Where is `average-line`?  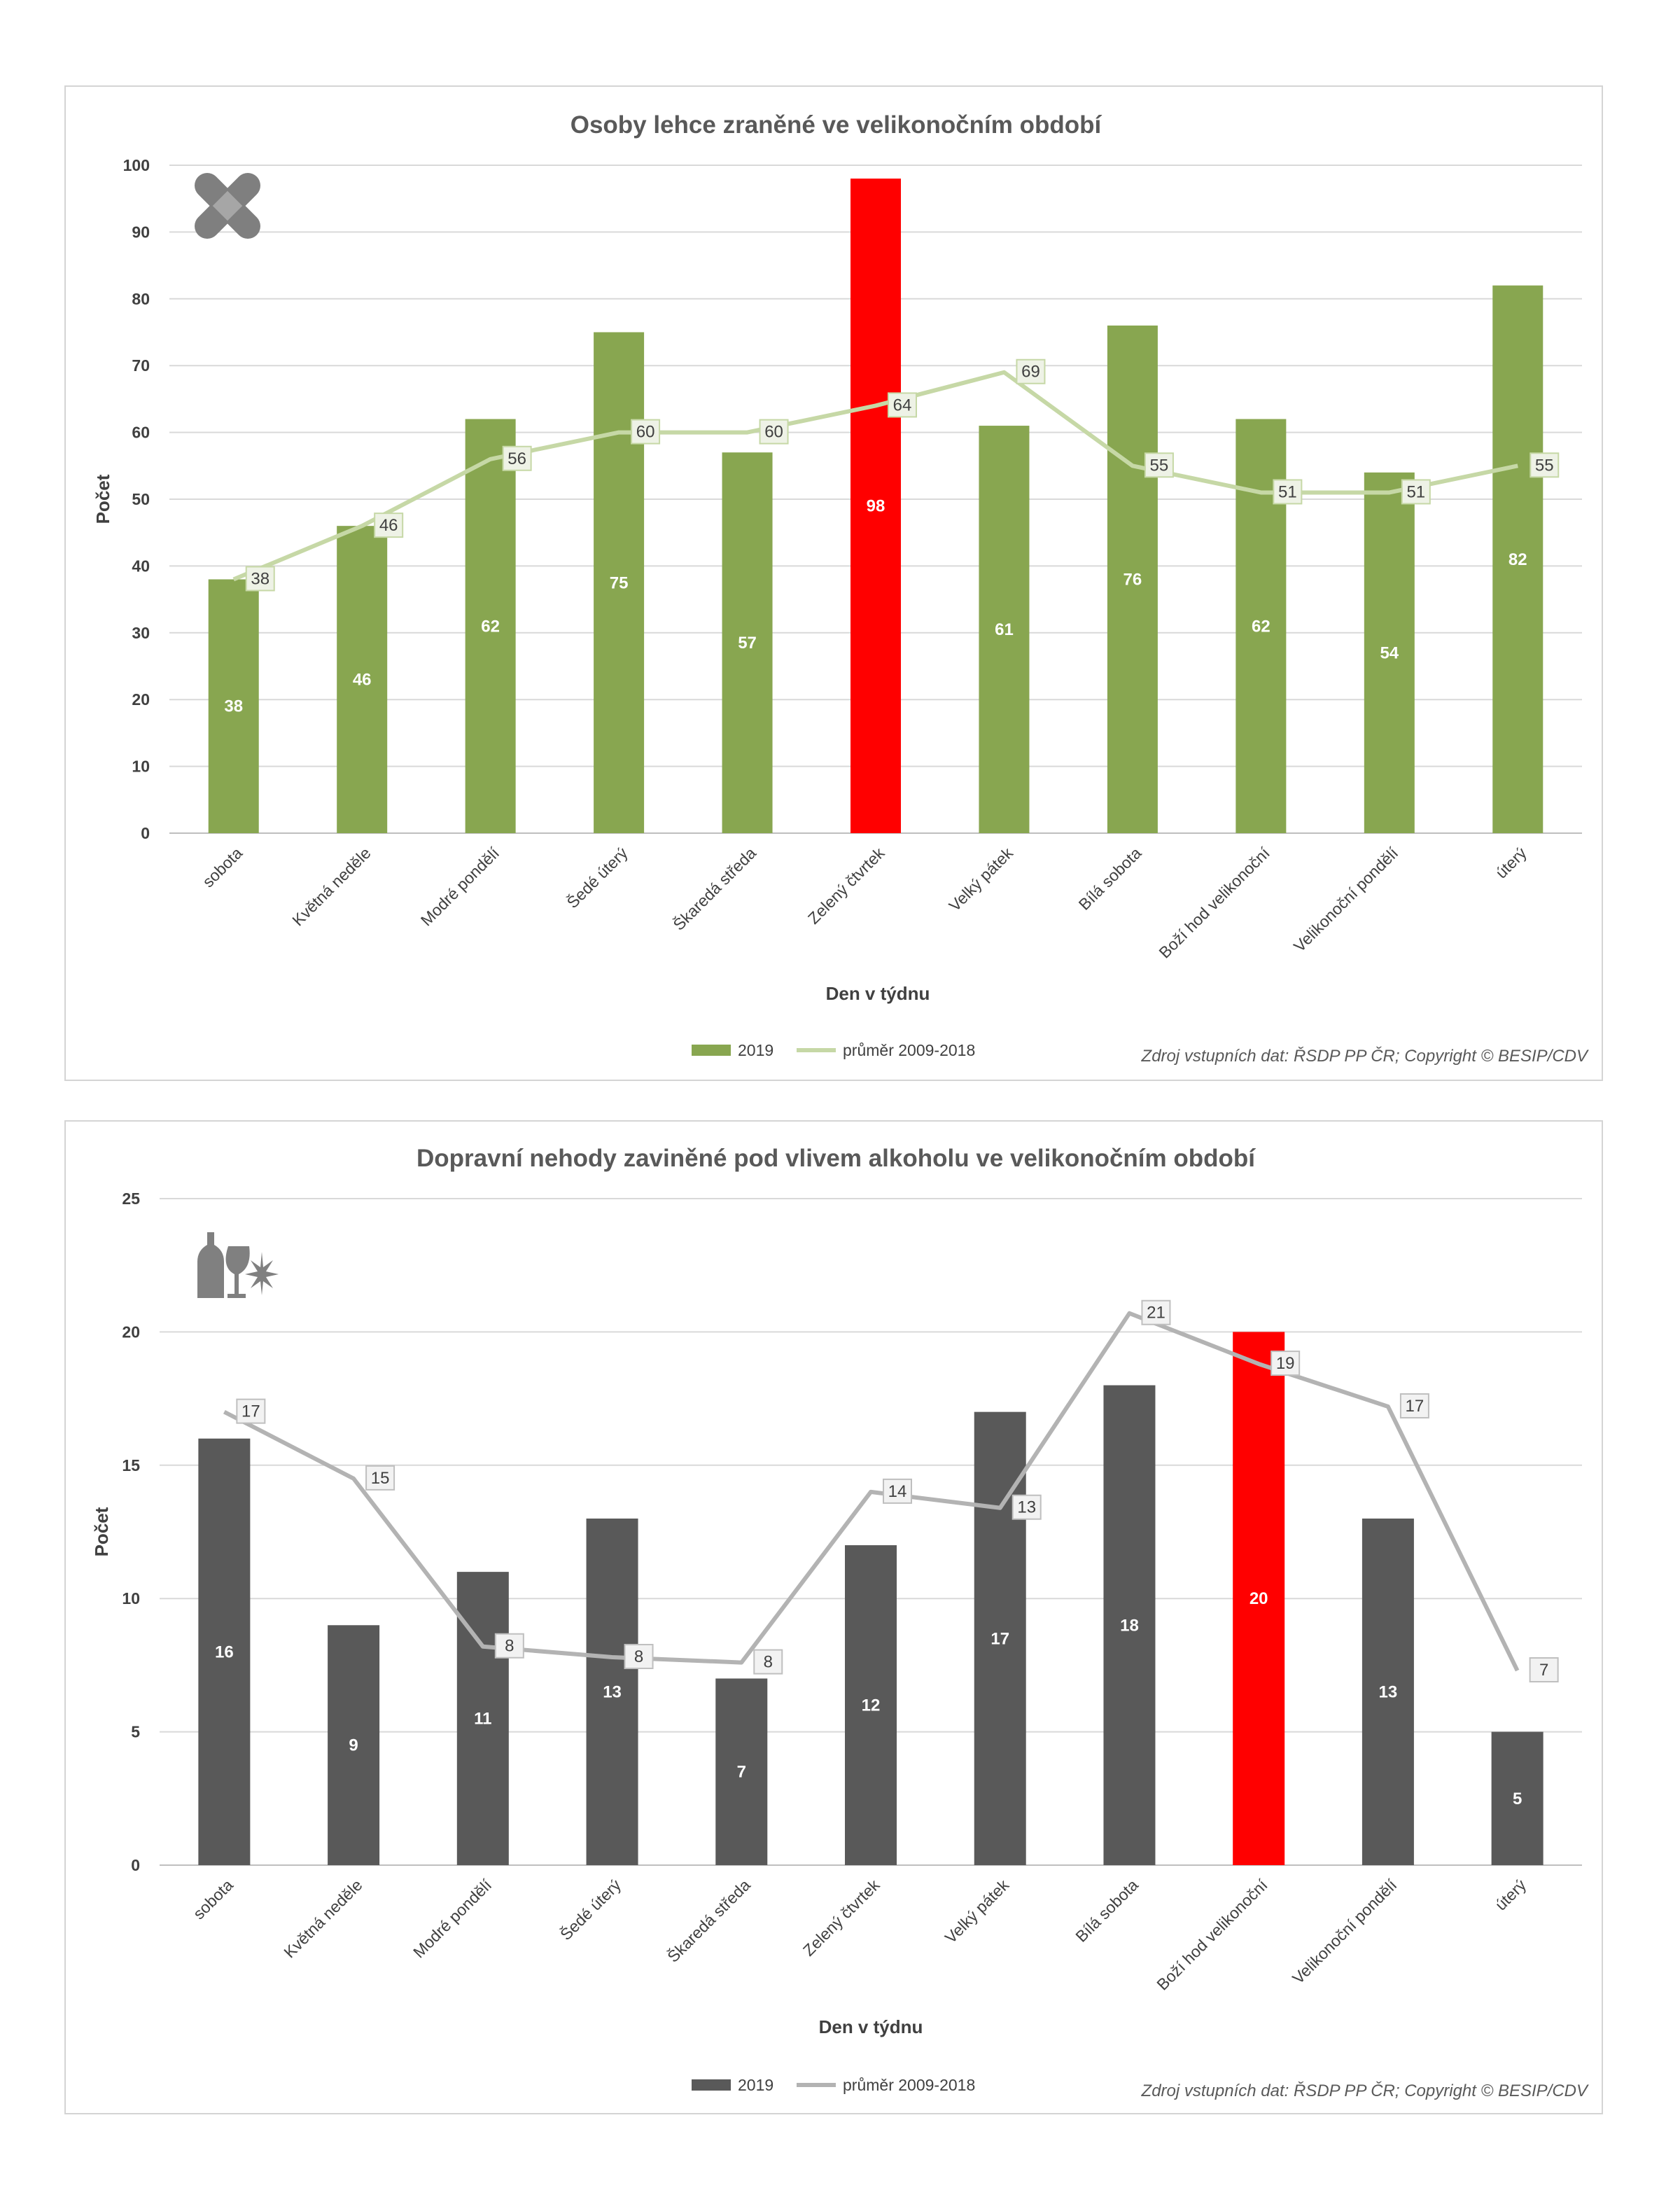
average-line is located at coordinates (875, 476).